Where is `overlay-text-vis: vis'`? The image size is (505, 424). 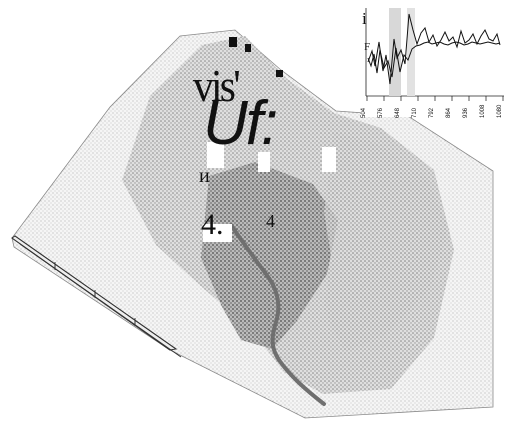 overlay-text-vis: vis' is located at coordinates (217, 85).